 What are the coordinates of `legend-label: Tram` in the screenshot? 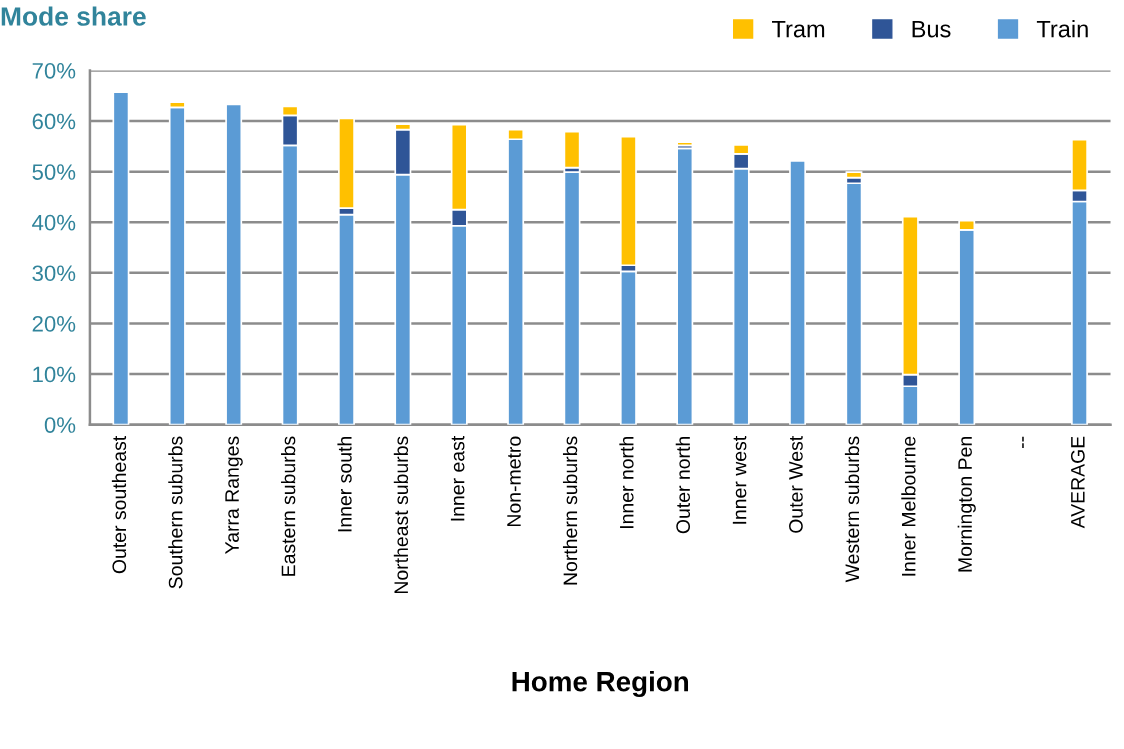 It's located at (798, 29).